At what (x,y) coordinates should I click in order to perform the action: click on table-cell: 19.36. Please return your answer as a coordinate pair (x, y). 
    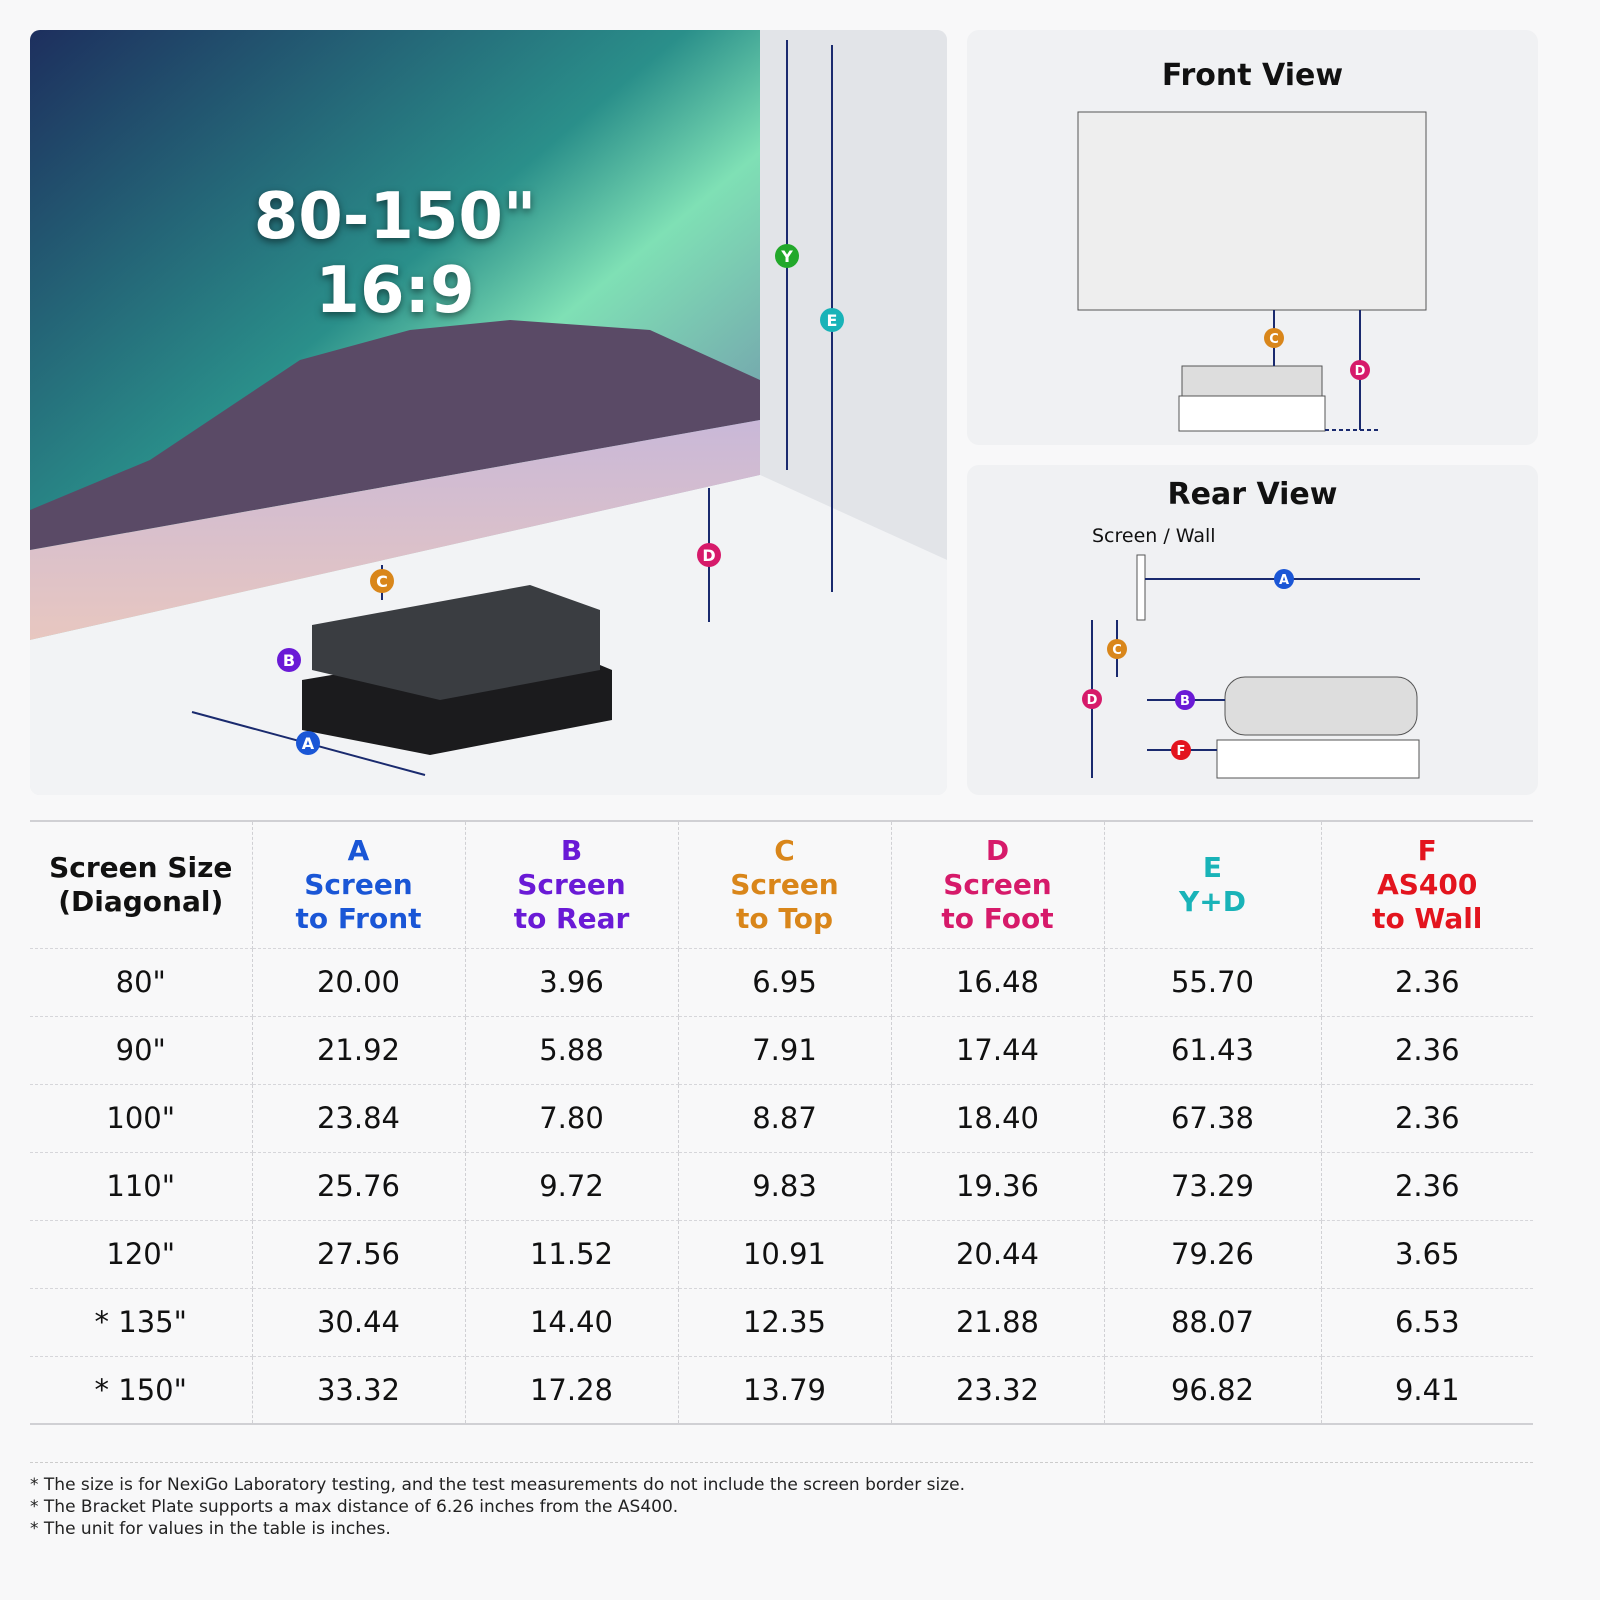
    Looking at the image, I should click on (998, 1186).